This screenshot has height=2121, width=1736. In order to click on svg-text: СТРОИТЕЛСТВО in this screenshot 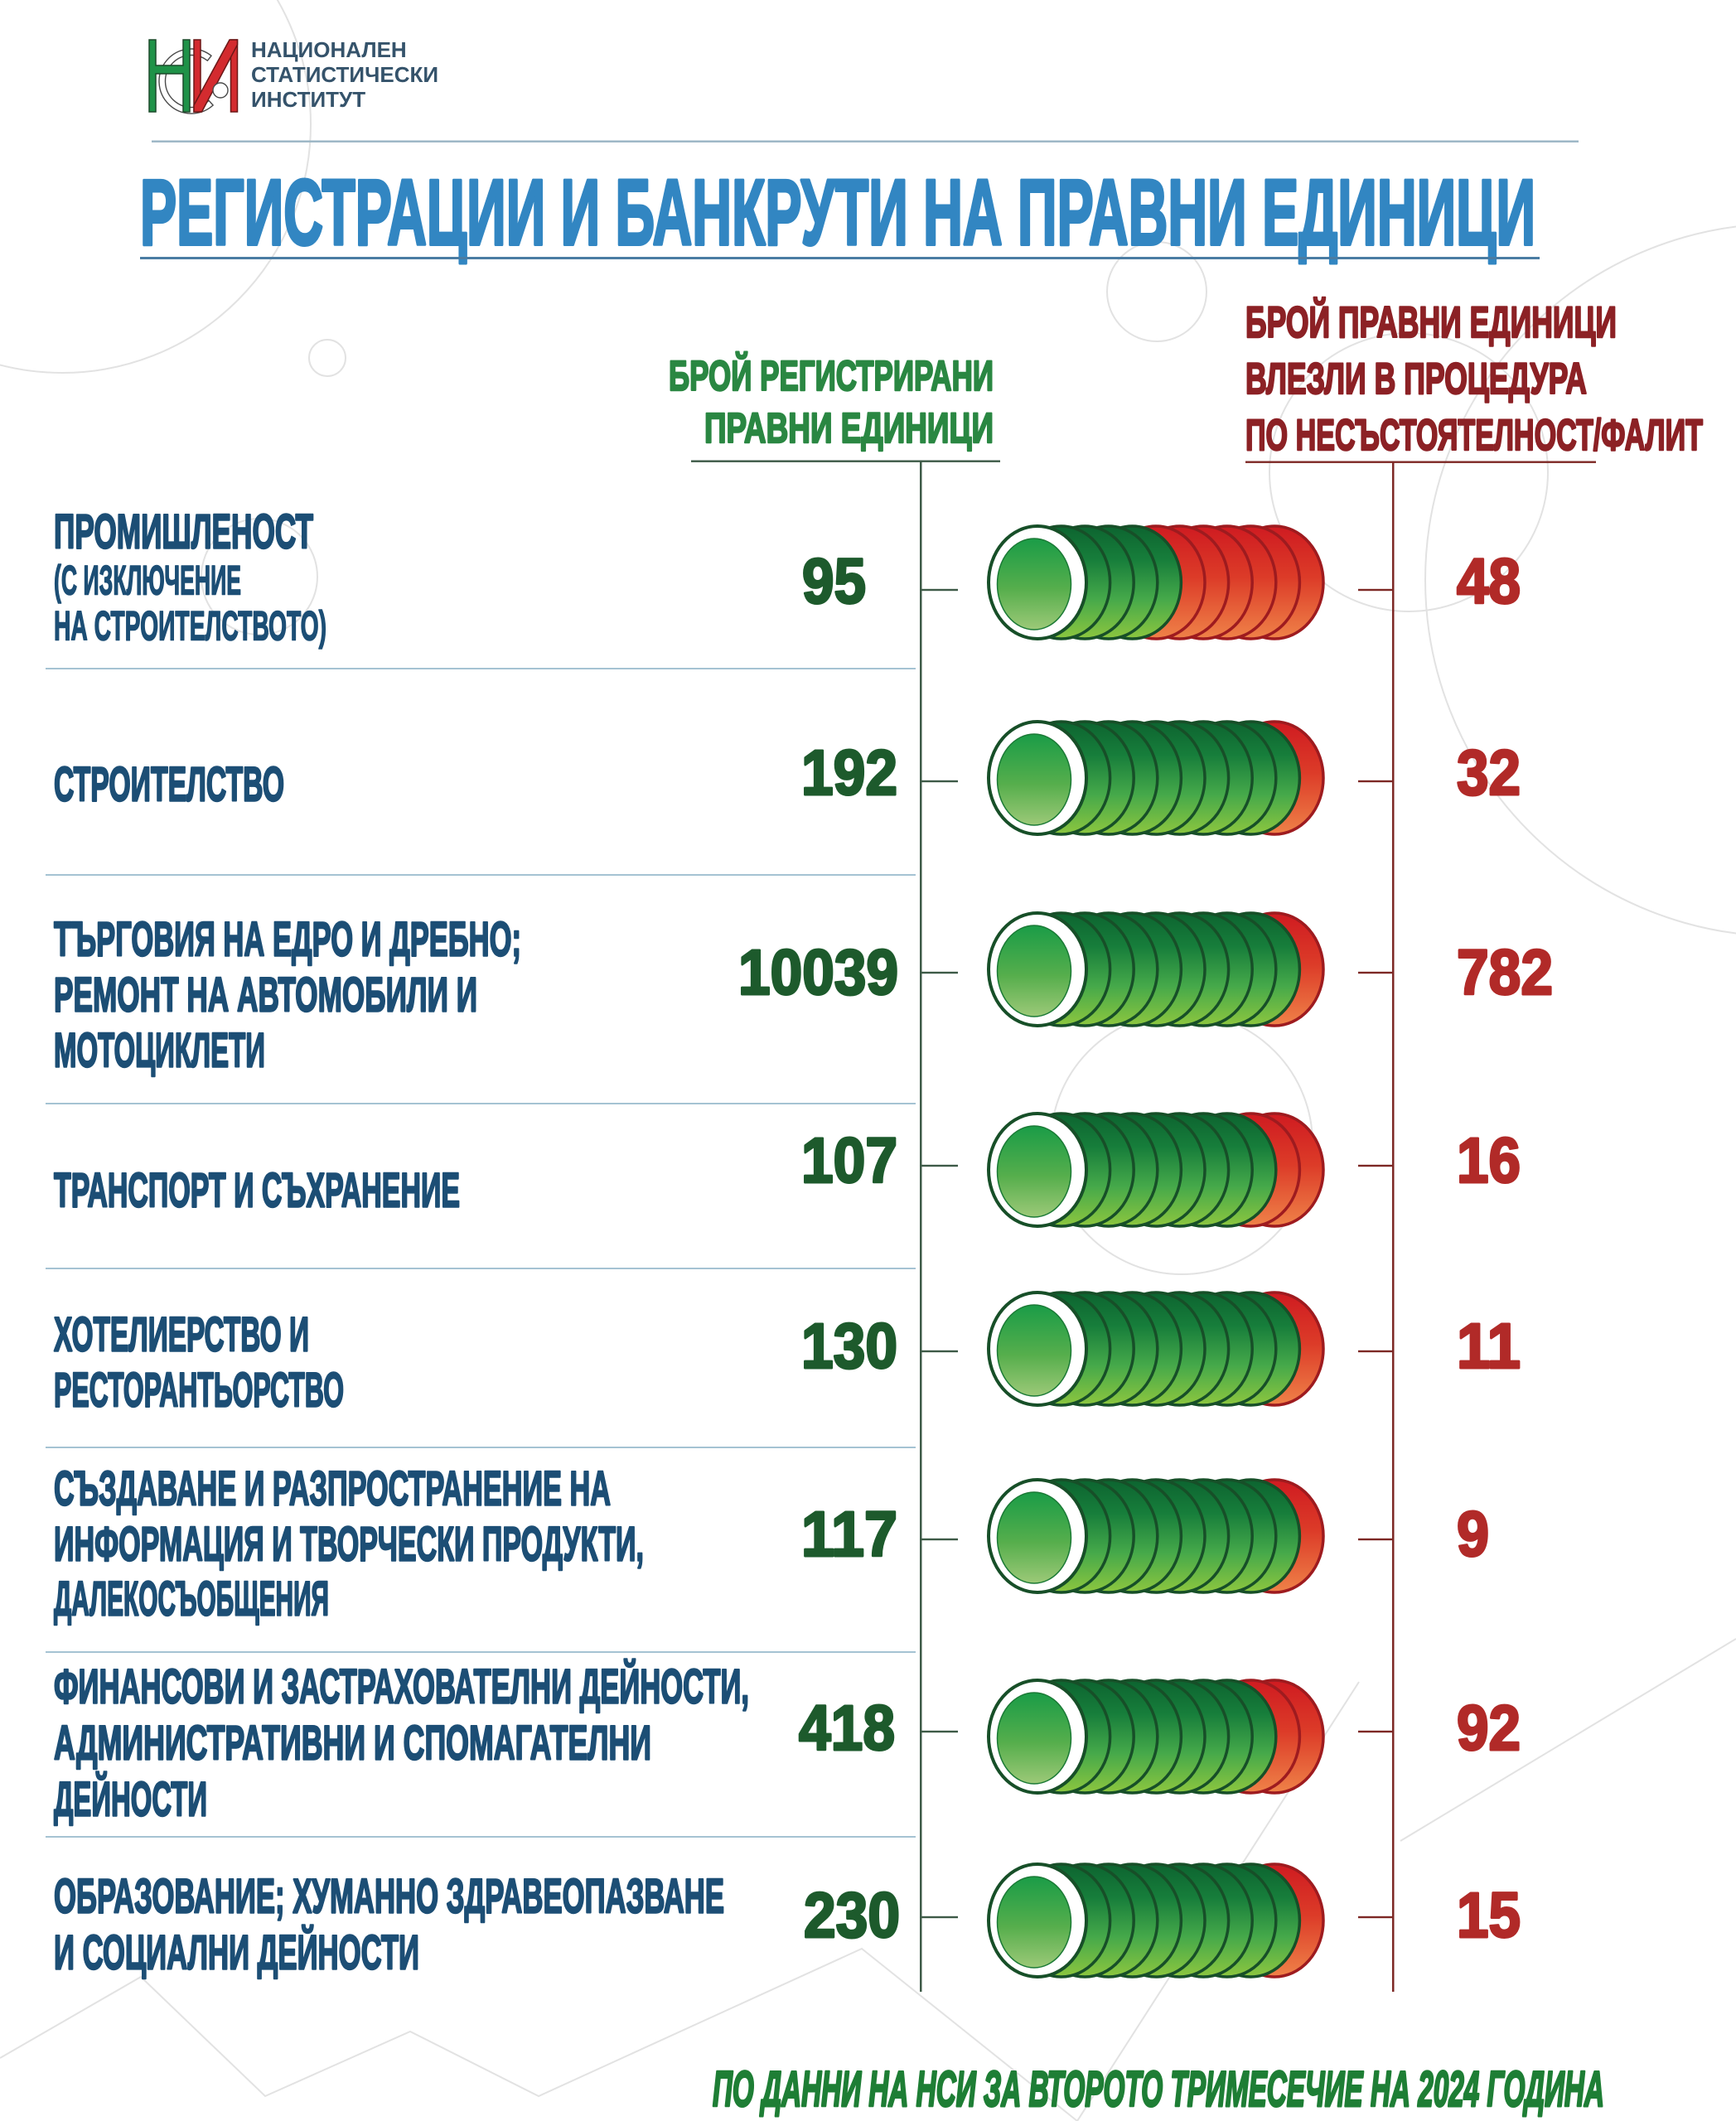, I will do `click(169, 784)`.